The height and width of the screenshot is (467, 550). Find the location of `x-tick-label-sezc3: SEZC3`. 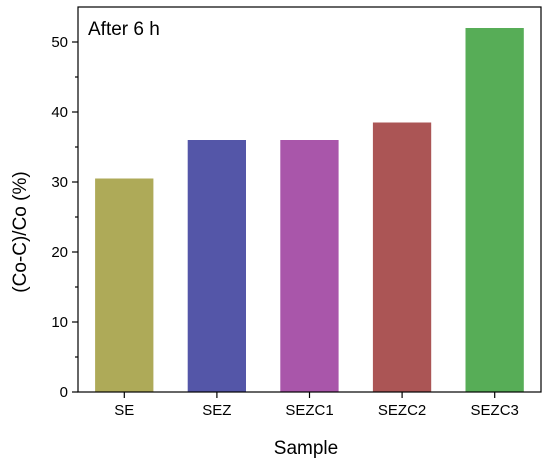

x-tick-label-sezc3: SEZC3 is located at coordinates (495, 410).